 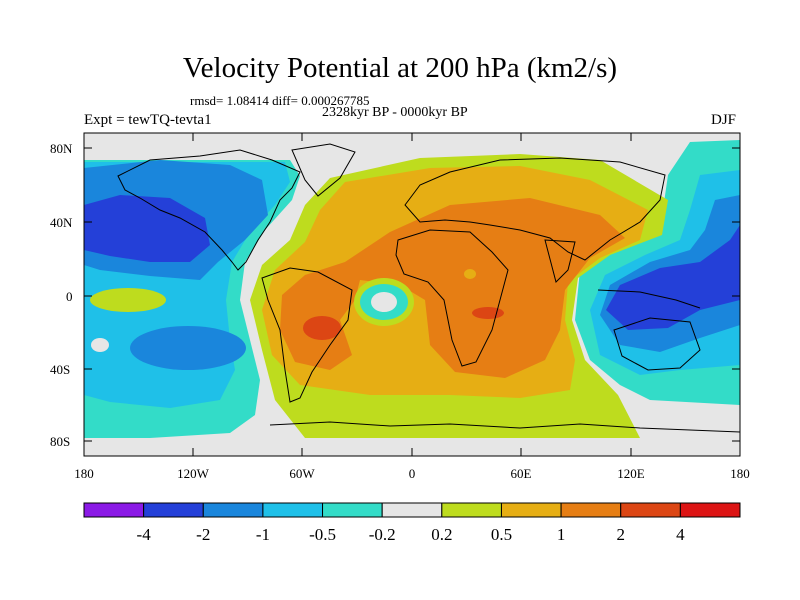 I want to click on colorbar-label: -2, so click(x=203, y=534).